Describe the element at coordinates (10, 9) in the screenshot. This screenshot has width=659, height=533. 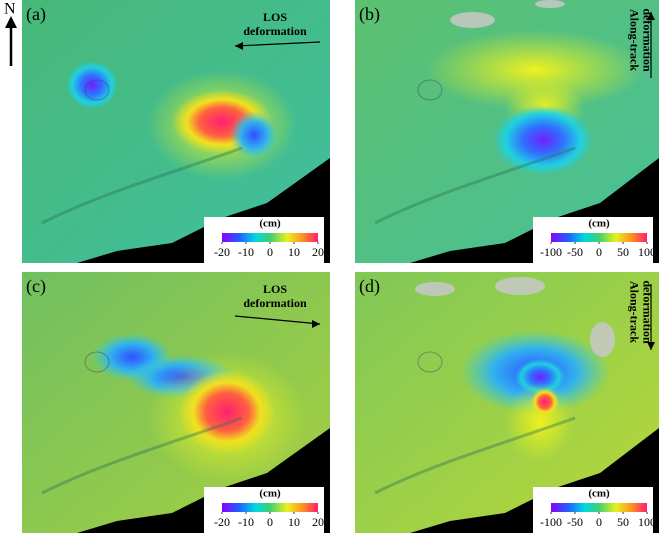
I see `north-label: N` at that location.